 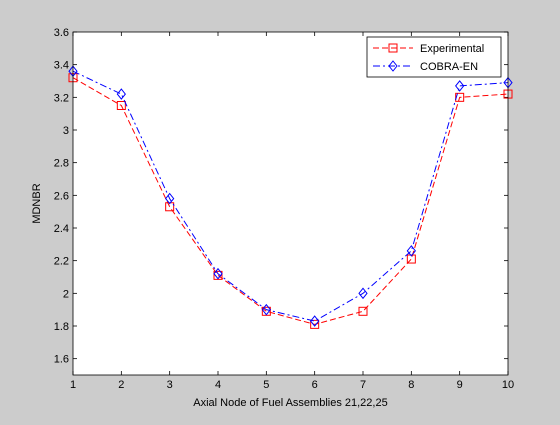 What do you see at coordinates (66, 131) in the screenshot?
I see `y-tick-label: 3` at bounding box center [66, 131].